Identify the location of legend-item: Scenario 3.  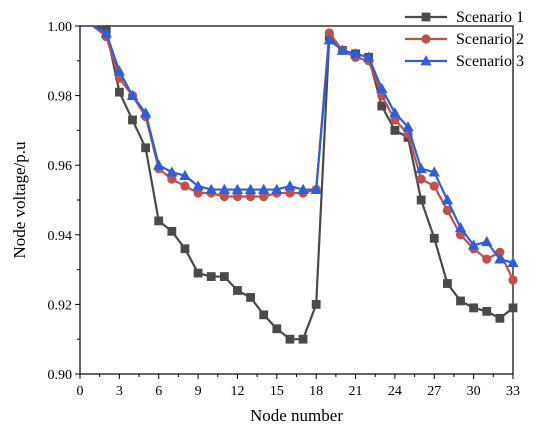
(464, 61).